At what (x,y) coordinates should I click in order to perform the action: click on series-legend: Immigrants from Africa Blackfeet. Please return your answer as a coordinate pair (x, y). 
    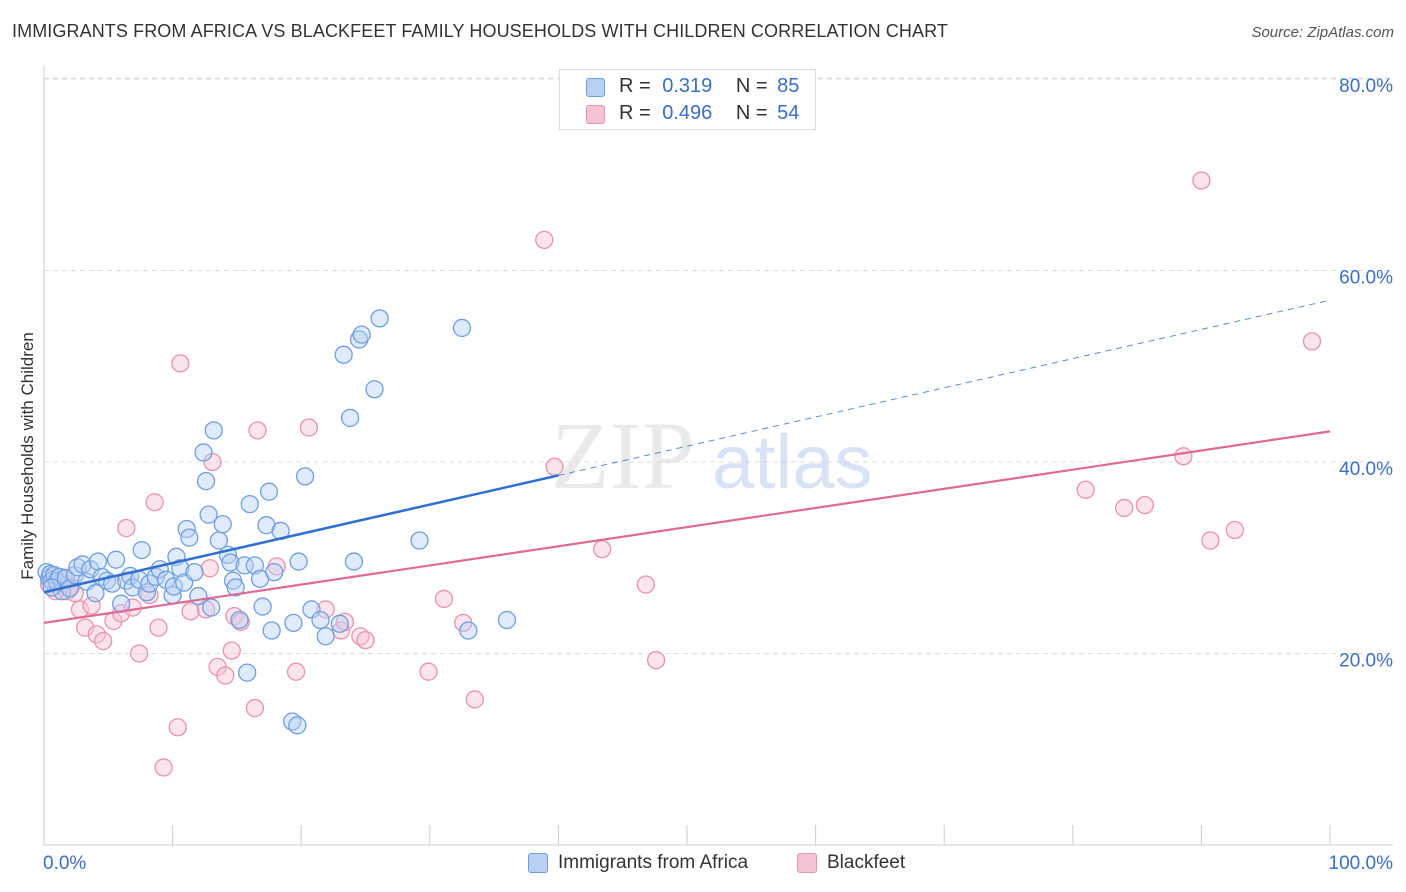
    Looking at the image, I should click on (703, 865).